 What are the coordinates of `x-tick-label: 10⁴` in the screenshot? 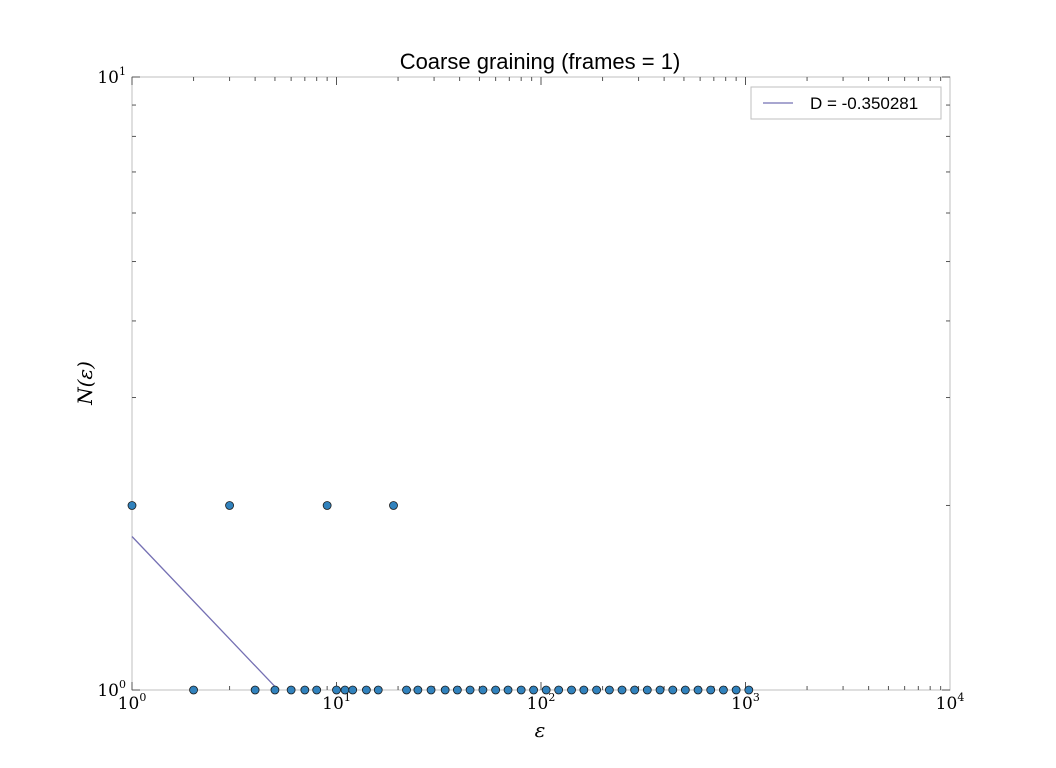 It's located at (950, 702).